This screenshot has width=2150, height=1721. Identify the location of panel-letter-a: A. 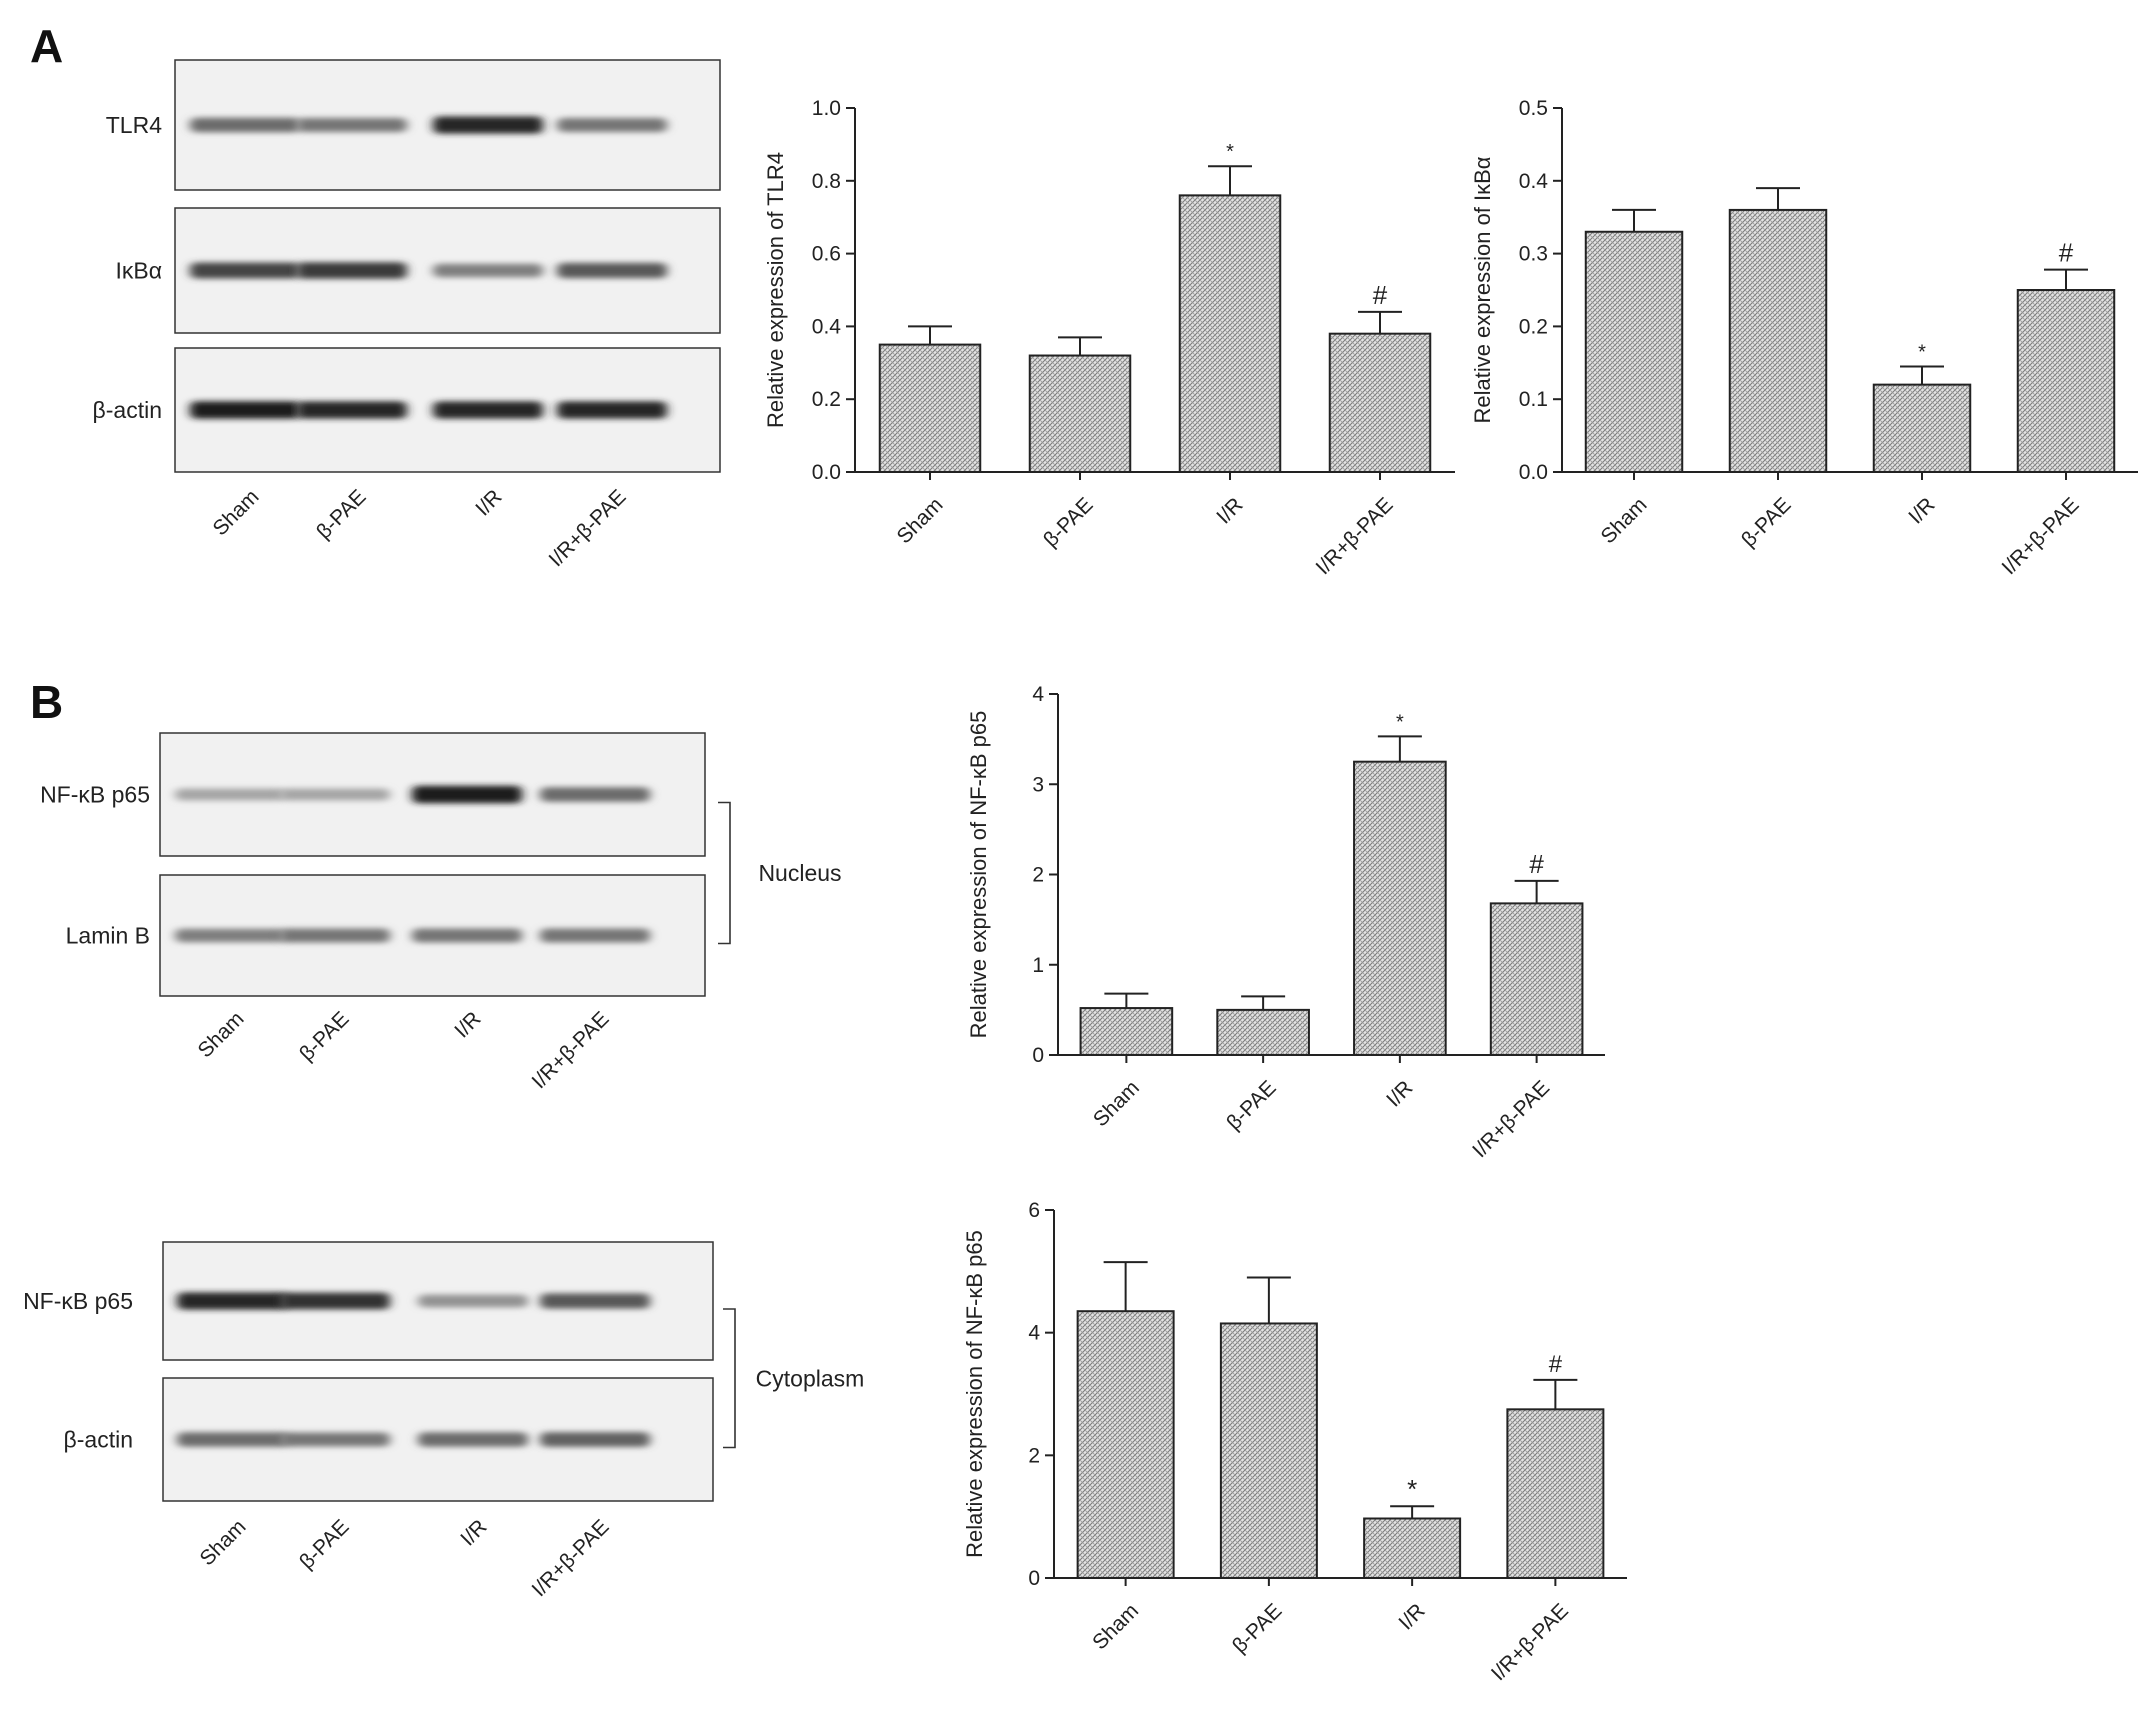
(46, 46).